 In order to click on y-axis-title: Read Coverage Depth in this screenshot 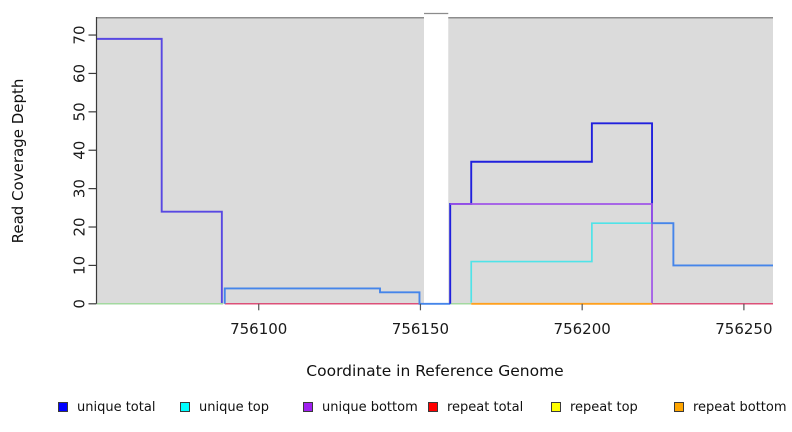, I will do `click(18, 161)`.